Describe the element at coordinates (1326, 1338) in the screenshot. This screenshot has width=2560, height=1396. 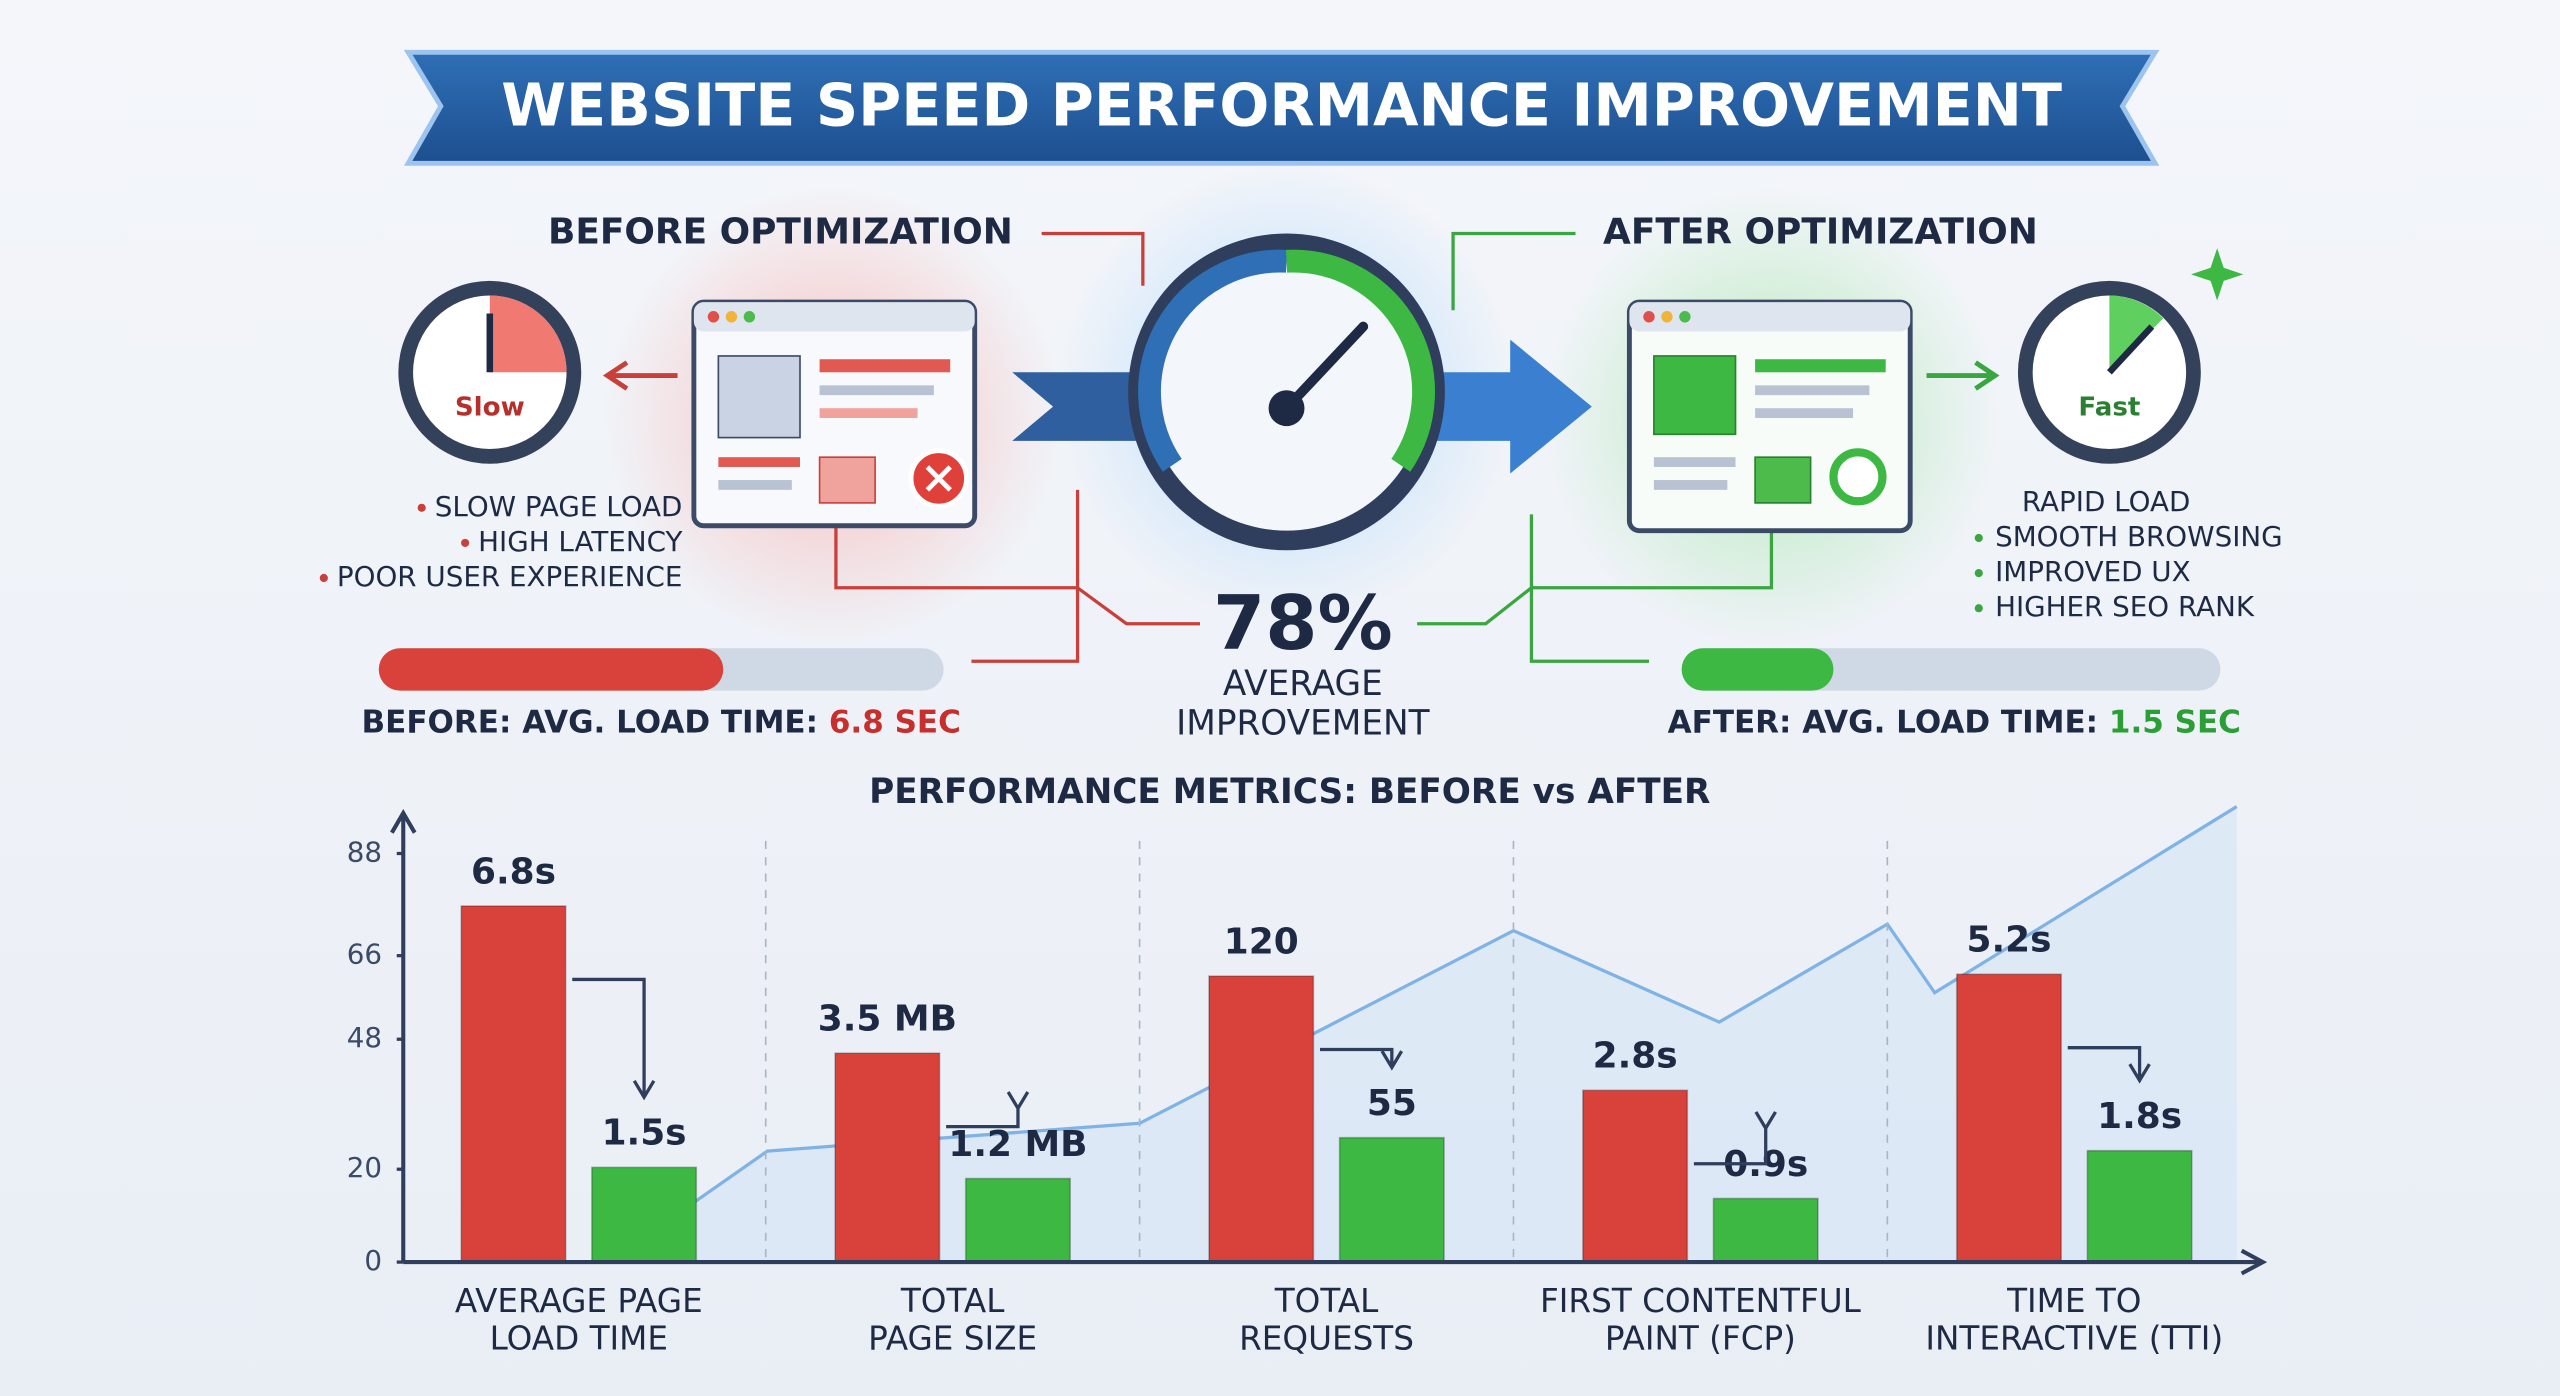
I see `x-tick-label: REQUESTS` at that location.